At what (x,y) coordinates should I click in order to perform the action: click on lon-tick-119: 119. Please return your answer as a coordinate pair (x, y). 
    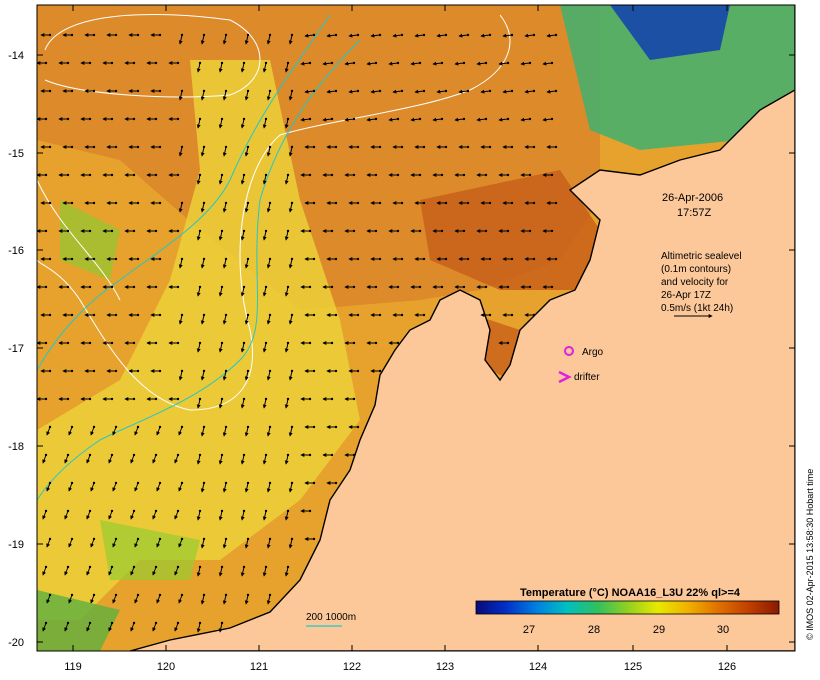
    Looking at the image, I should click on (73, 667).